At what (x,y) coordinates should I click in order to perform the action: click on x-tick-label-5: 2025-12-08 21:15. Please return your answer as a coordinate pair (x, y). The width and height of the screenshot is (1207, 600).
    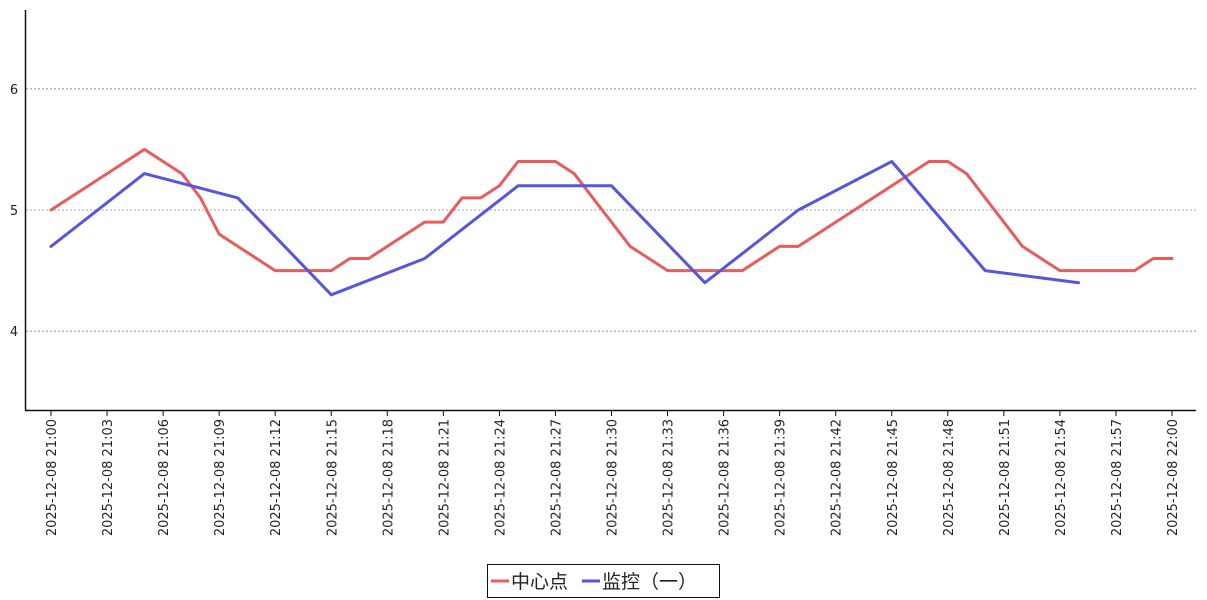
    Looking at the image, I should click on (332, 477).